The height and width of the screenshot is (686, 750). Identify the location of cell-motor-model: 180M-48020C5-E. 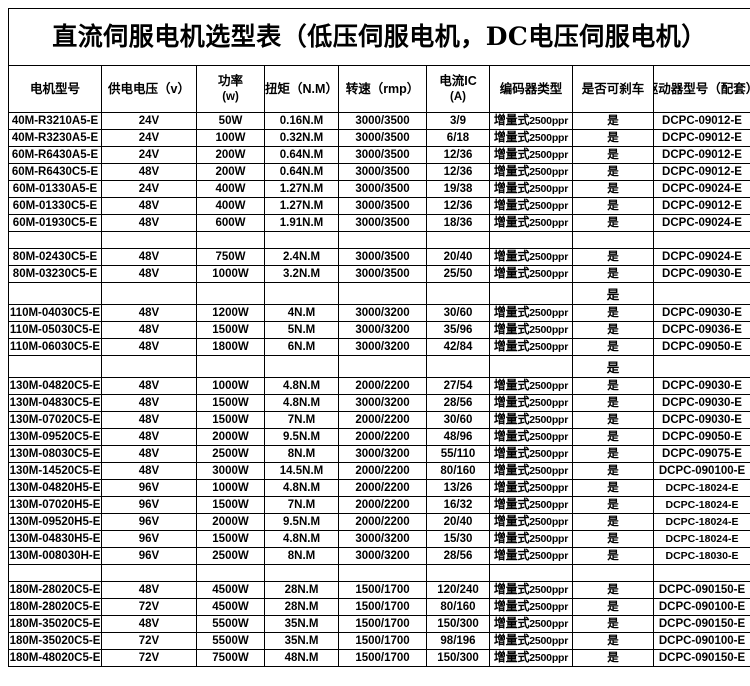
(55, 658).